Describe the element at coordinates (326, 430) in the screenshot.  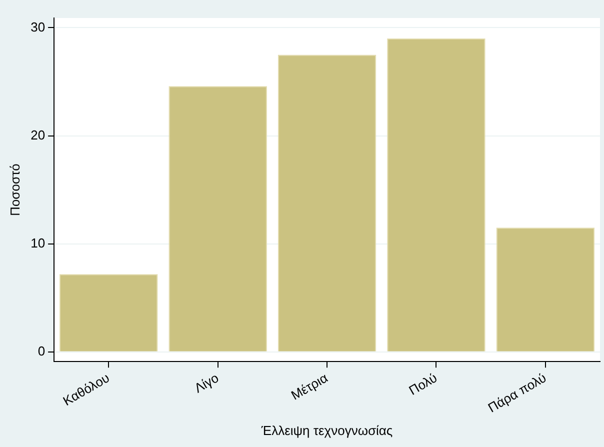
I see `x-axis-title: Έλλειψη τεχνογνωσίας` at that location.